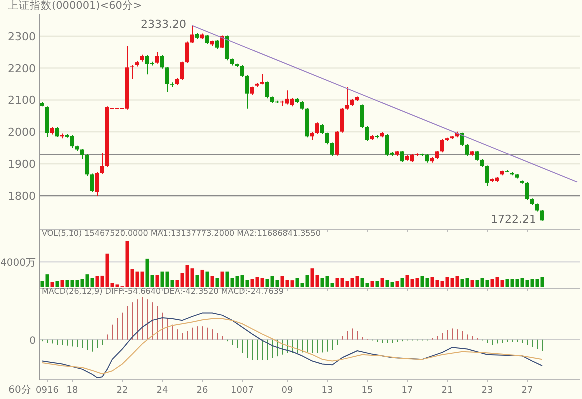 Image resolution: width=582 pixels, height=399 pixels. What do you see at coordinates (22, 69) in the screenshot?
I see `y-tick-label: 2200` at bounding box center [22, 69].